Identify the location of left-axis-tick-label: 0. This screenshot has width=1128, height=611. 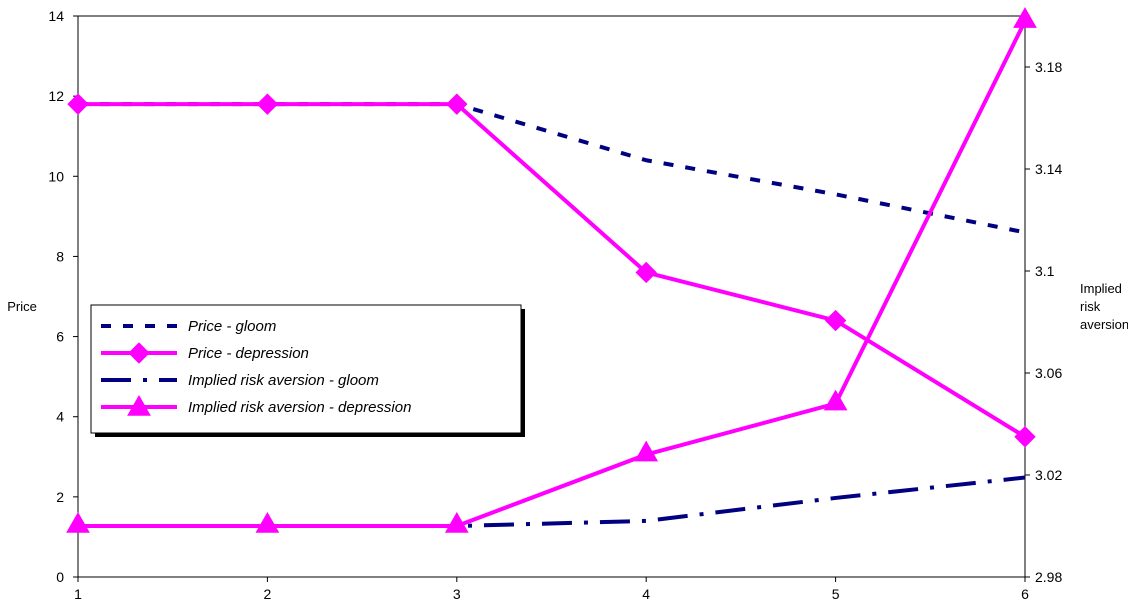
(60, 577).